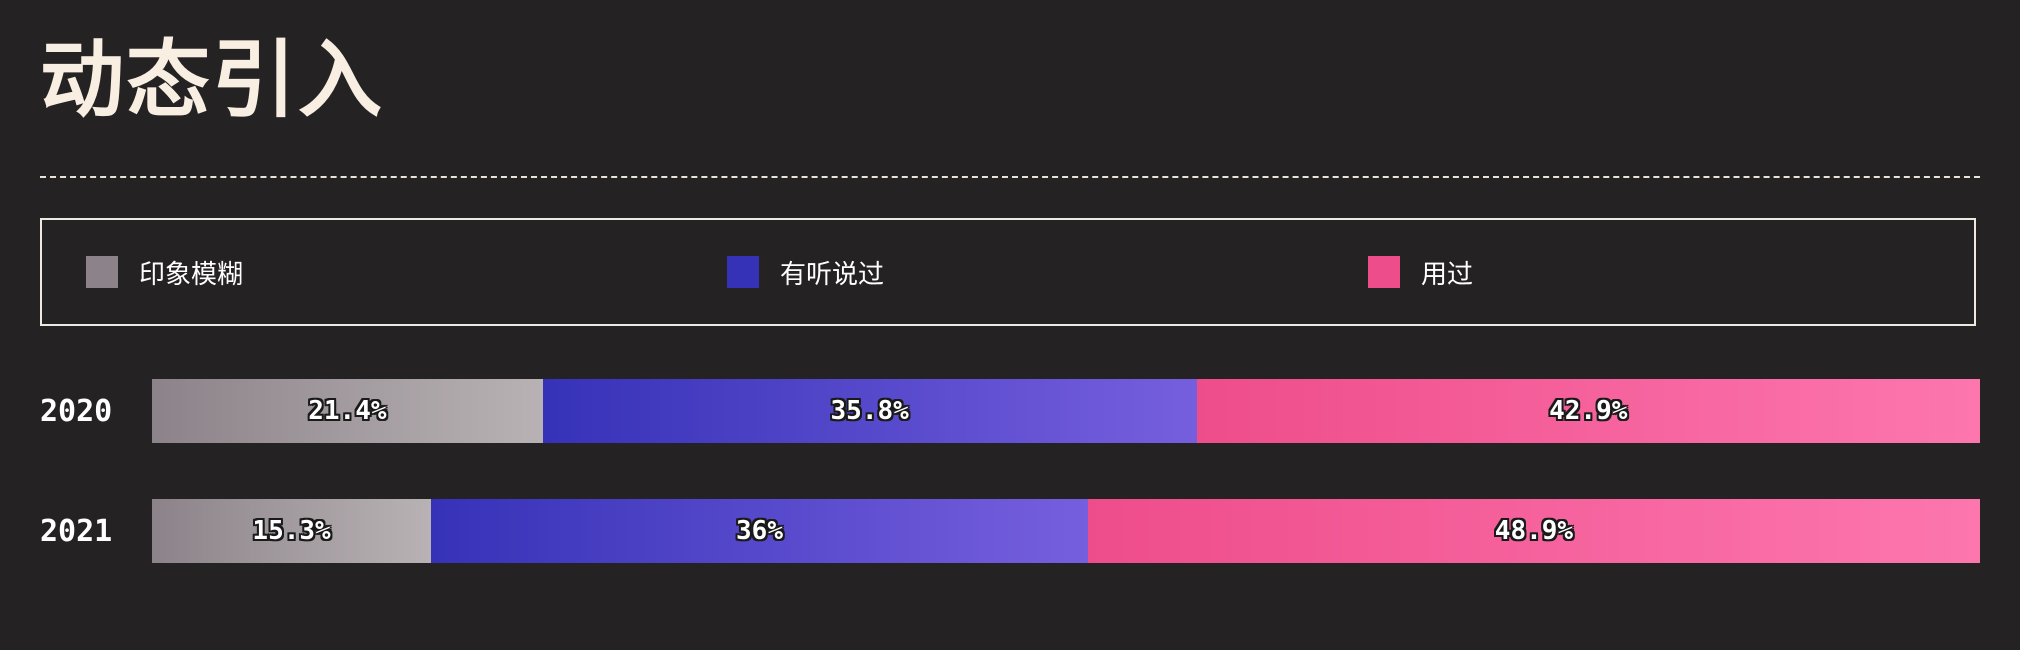 This screenshot has width=2020, height=650. Describe the element at coordinates (1447, 274) in the screenshot. I see `legend-label: 用过` at that location.